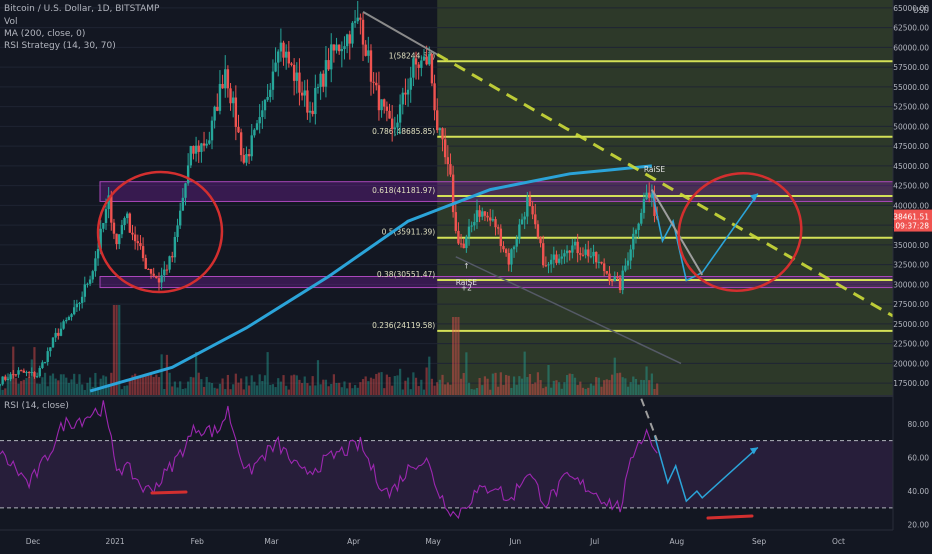 The height and width of the screenshot is (554, 932). I want to click on rsi-legend: RSI (14, close), so click(36, 406).